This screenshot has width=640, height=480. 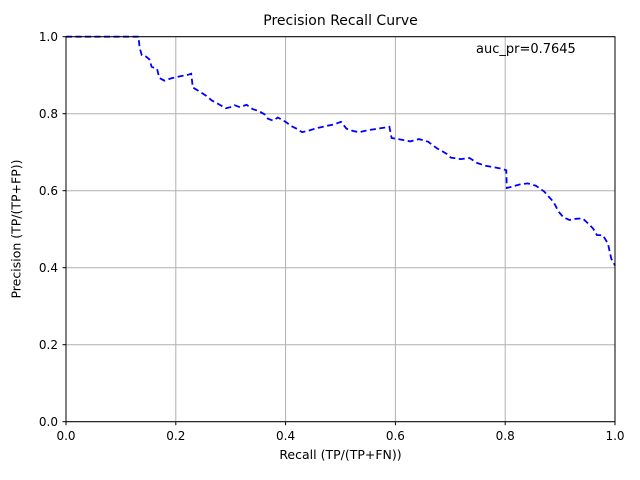 What do you see at coordinates (340, 454) in the screenshot?
I see `x-axis-label: Recall (TP/(TP+FN))` at bounding box center [340, 454].